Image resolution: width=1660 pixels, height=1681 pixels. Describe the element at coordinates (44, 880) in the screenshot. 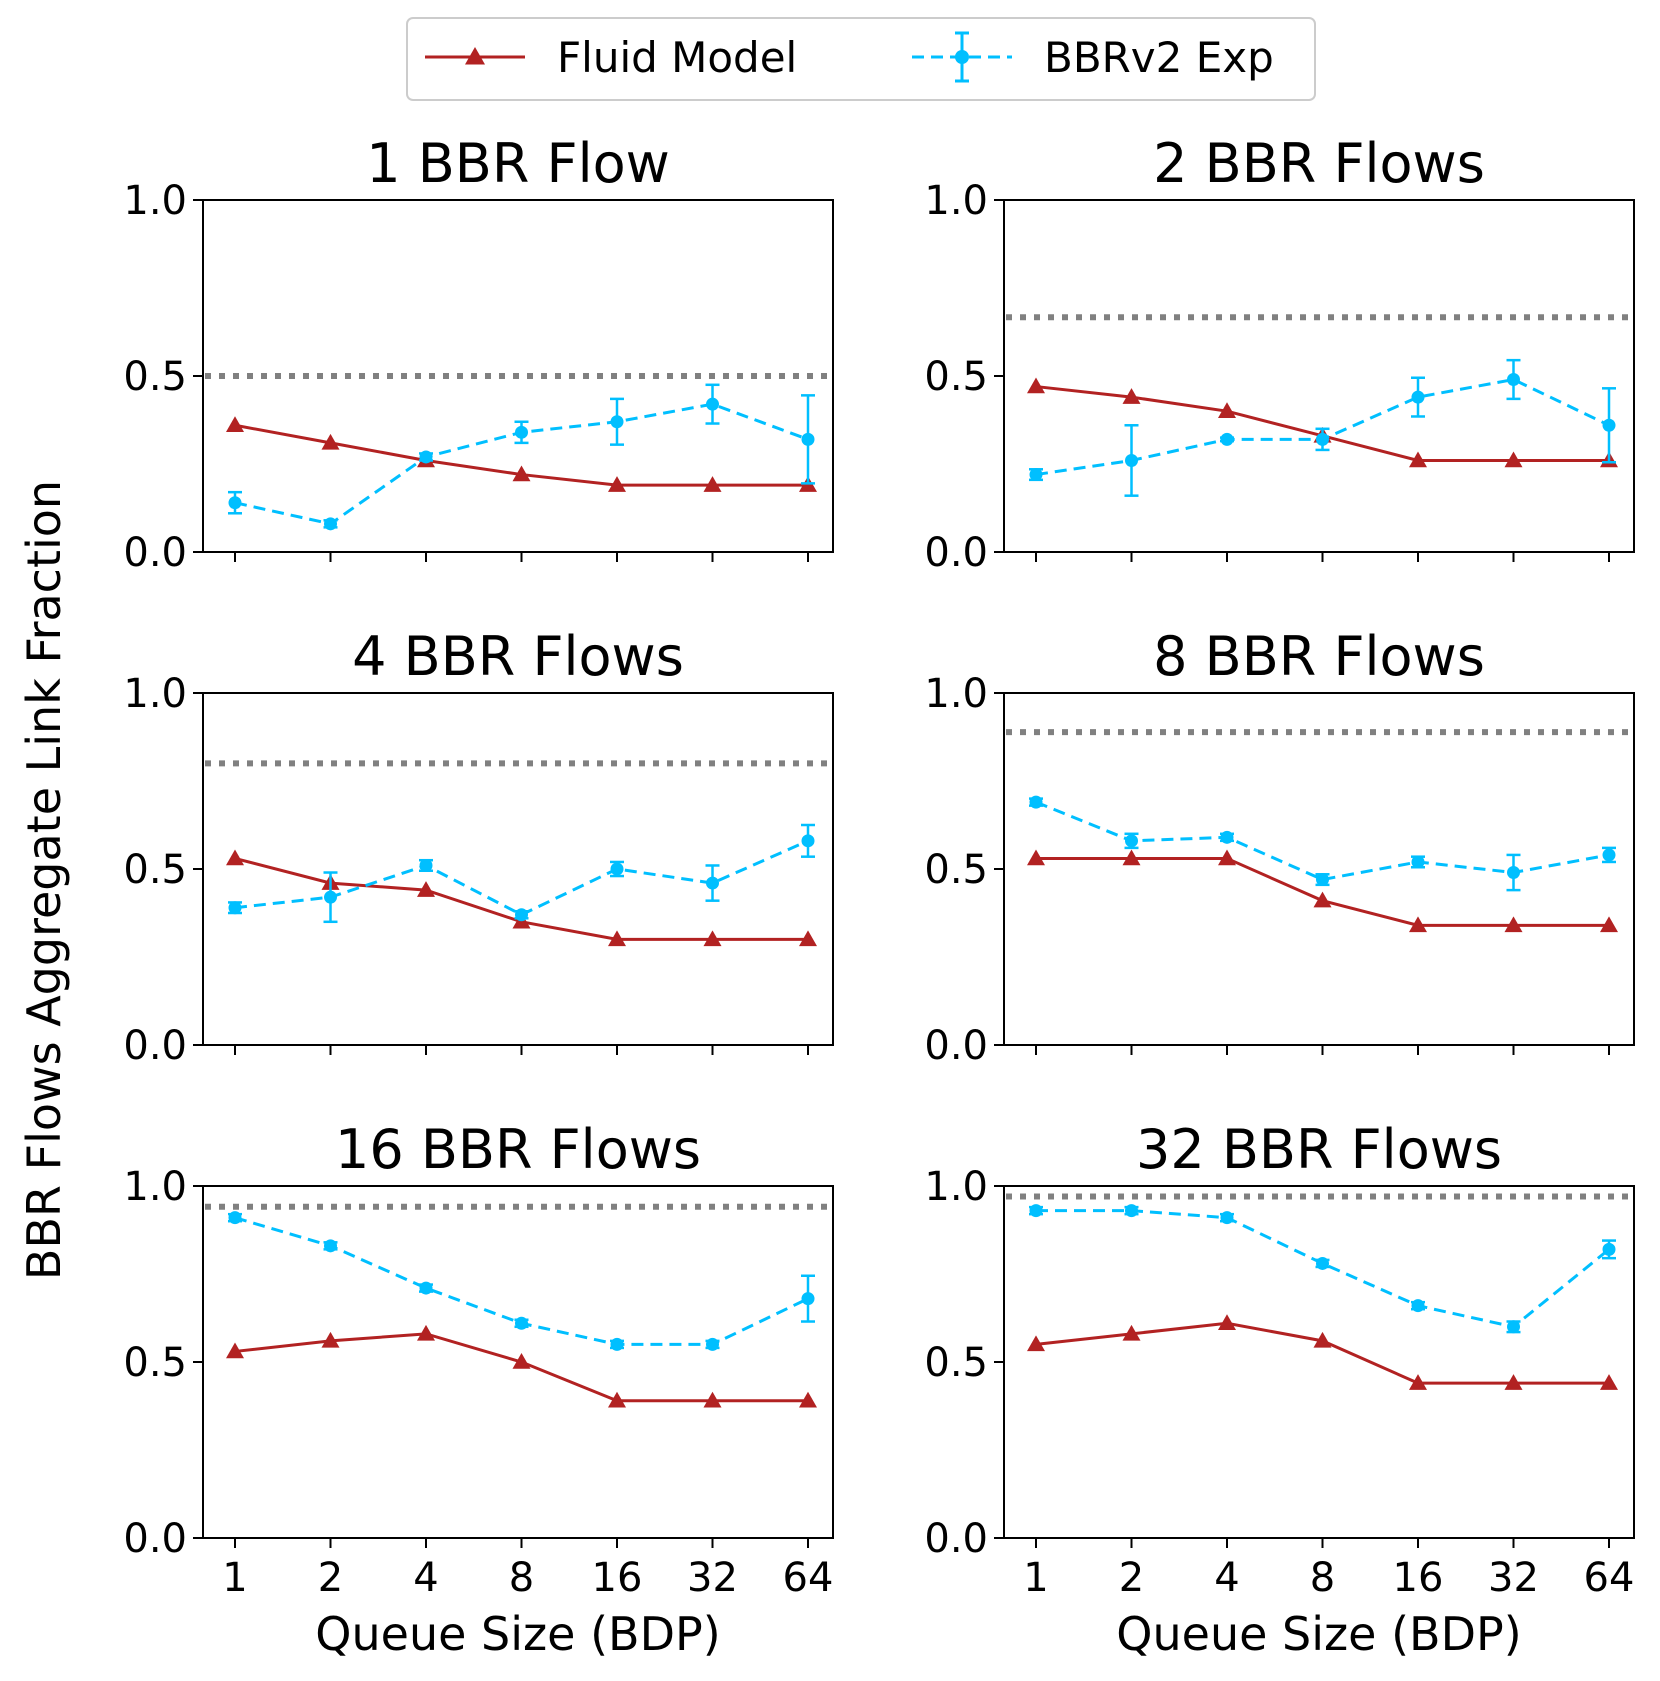

I see `y-axis-label: BBR Flows Aggregate Link Fraction` at that location.